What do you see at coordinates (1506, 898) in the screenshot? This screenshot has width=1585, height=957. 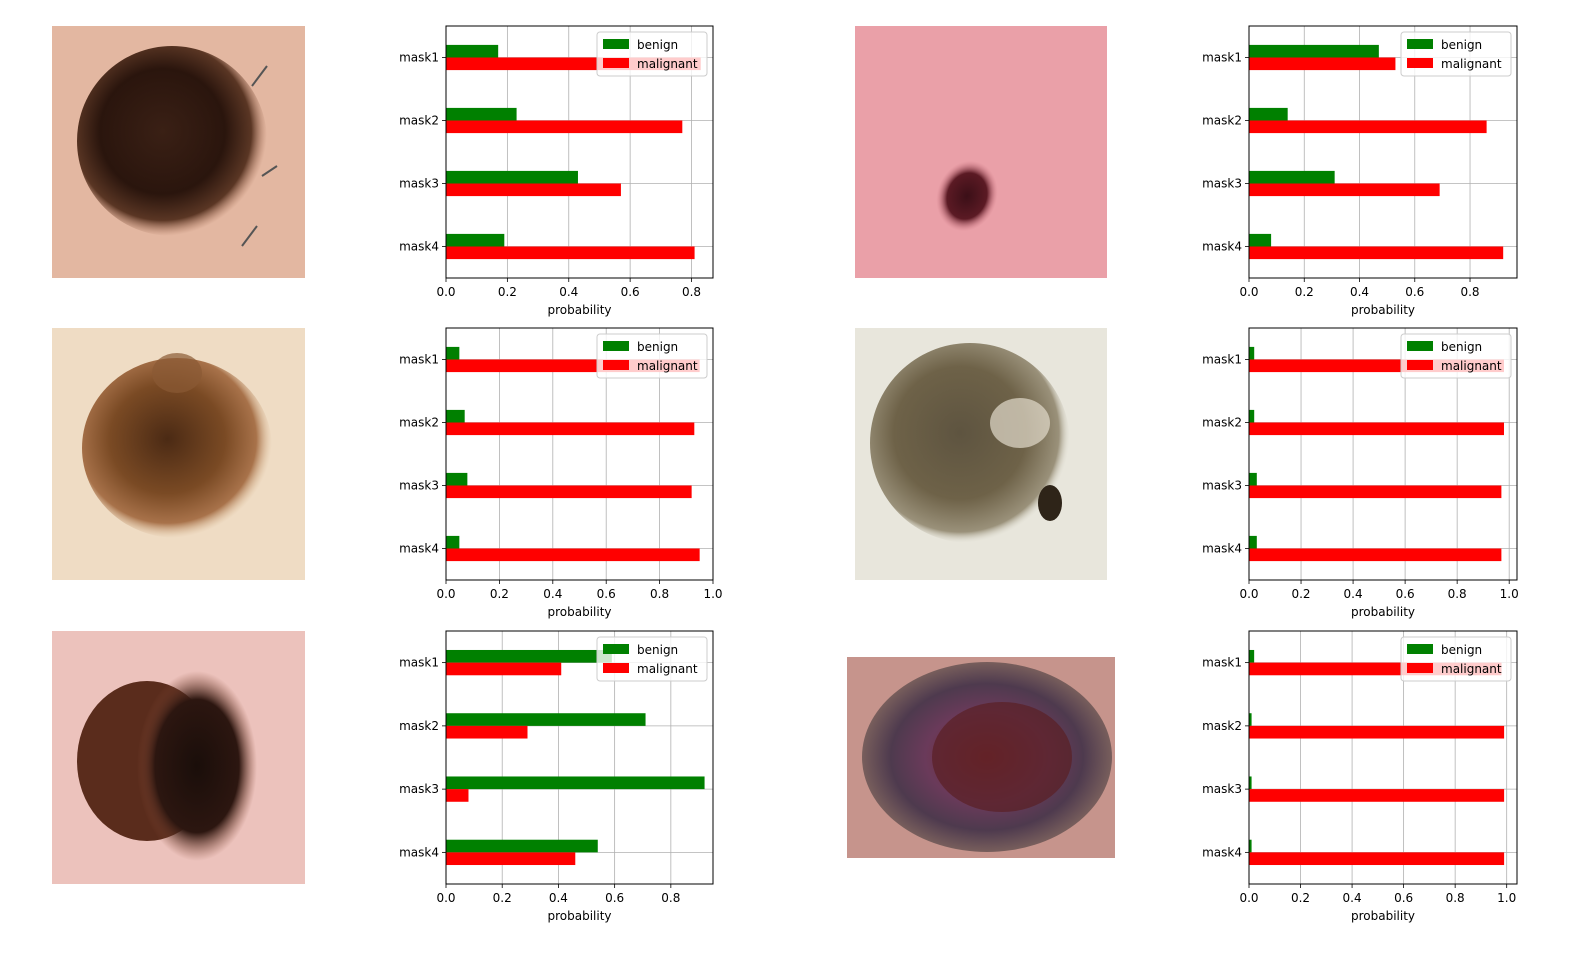 I see `x-tick-label: 1.0` at bounding box center [1506, 898].